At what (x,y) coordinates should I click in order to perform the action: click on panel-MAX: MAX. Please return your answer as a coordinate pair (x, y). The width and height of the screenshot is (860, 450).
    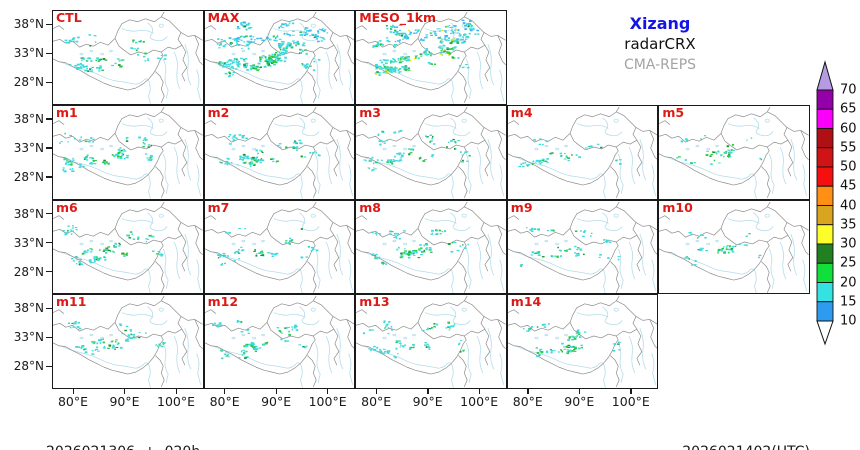
    Looking at the image, I should click on (279, 57).